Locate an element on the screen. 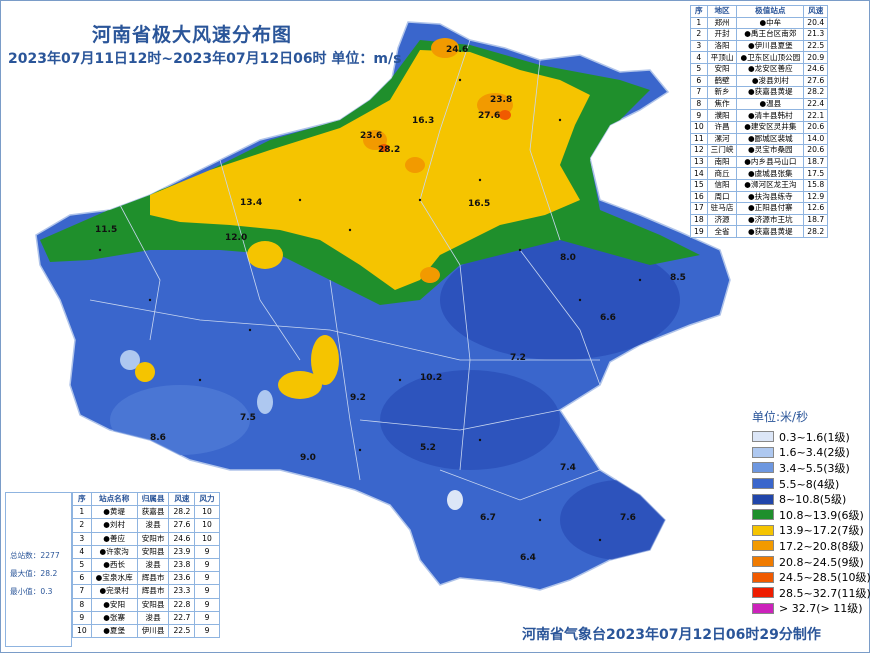 The image size is (872, 655). table-cell: 全省 is located at coordinates (722, 231).